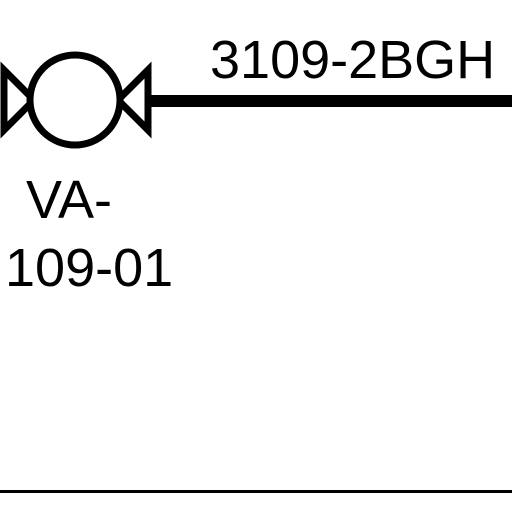 The image size is (512, 512). I want to click on ball-valve-icon, so click(76, 100).